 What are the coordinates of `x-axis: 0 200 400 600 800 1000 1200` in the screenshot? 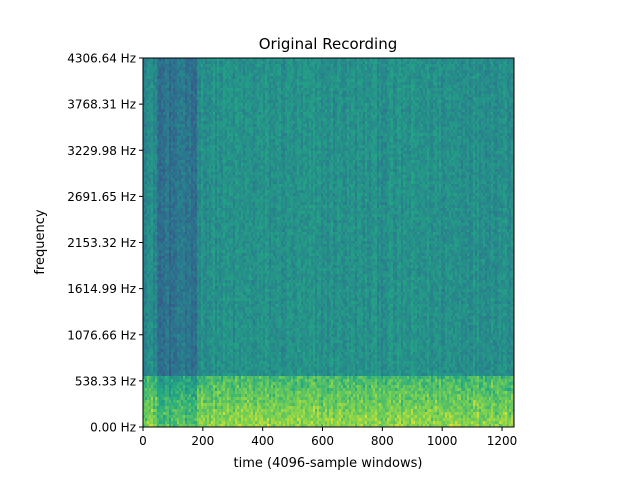 It's located at (328, 437).